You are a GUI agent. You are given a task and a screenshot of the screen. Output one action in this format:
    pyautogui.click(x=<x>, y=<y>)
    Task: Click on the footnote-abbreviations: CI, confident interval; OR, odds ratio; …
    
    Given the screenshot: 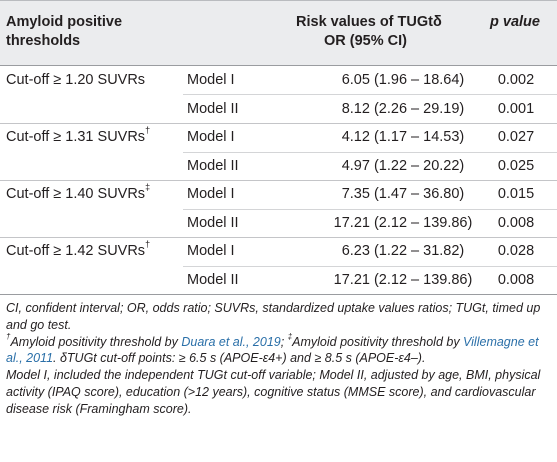 What is the action you would take?
    pyautogui.click(x=273, y=316)
    